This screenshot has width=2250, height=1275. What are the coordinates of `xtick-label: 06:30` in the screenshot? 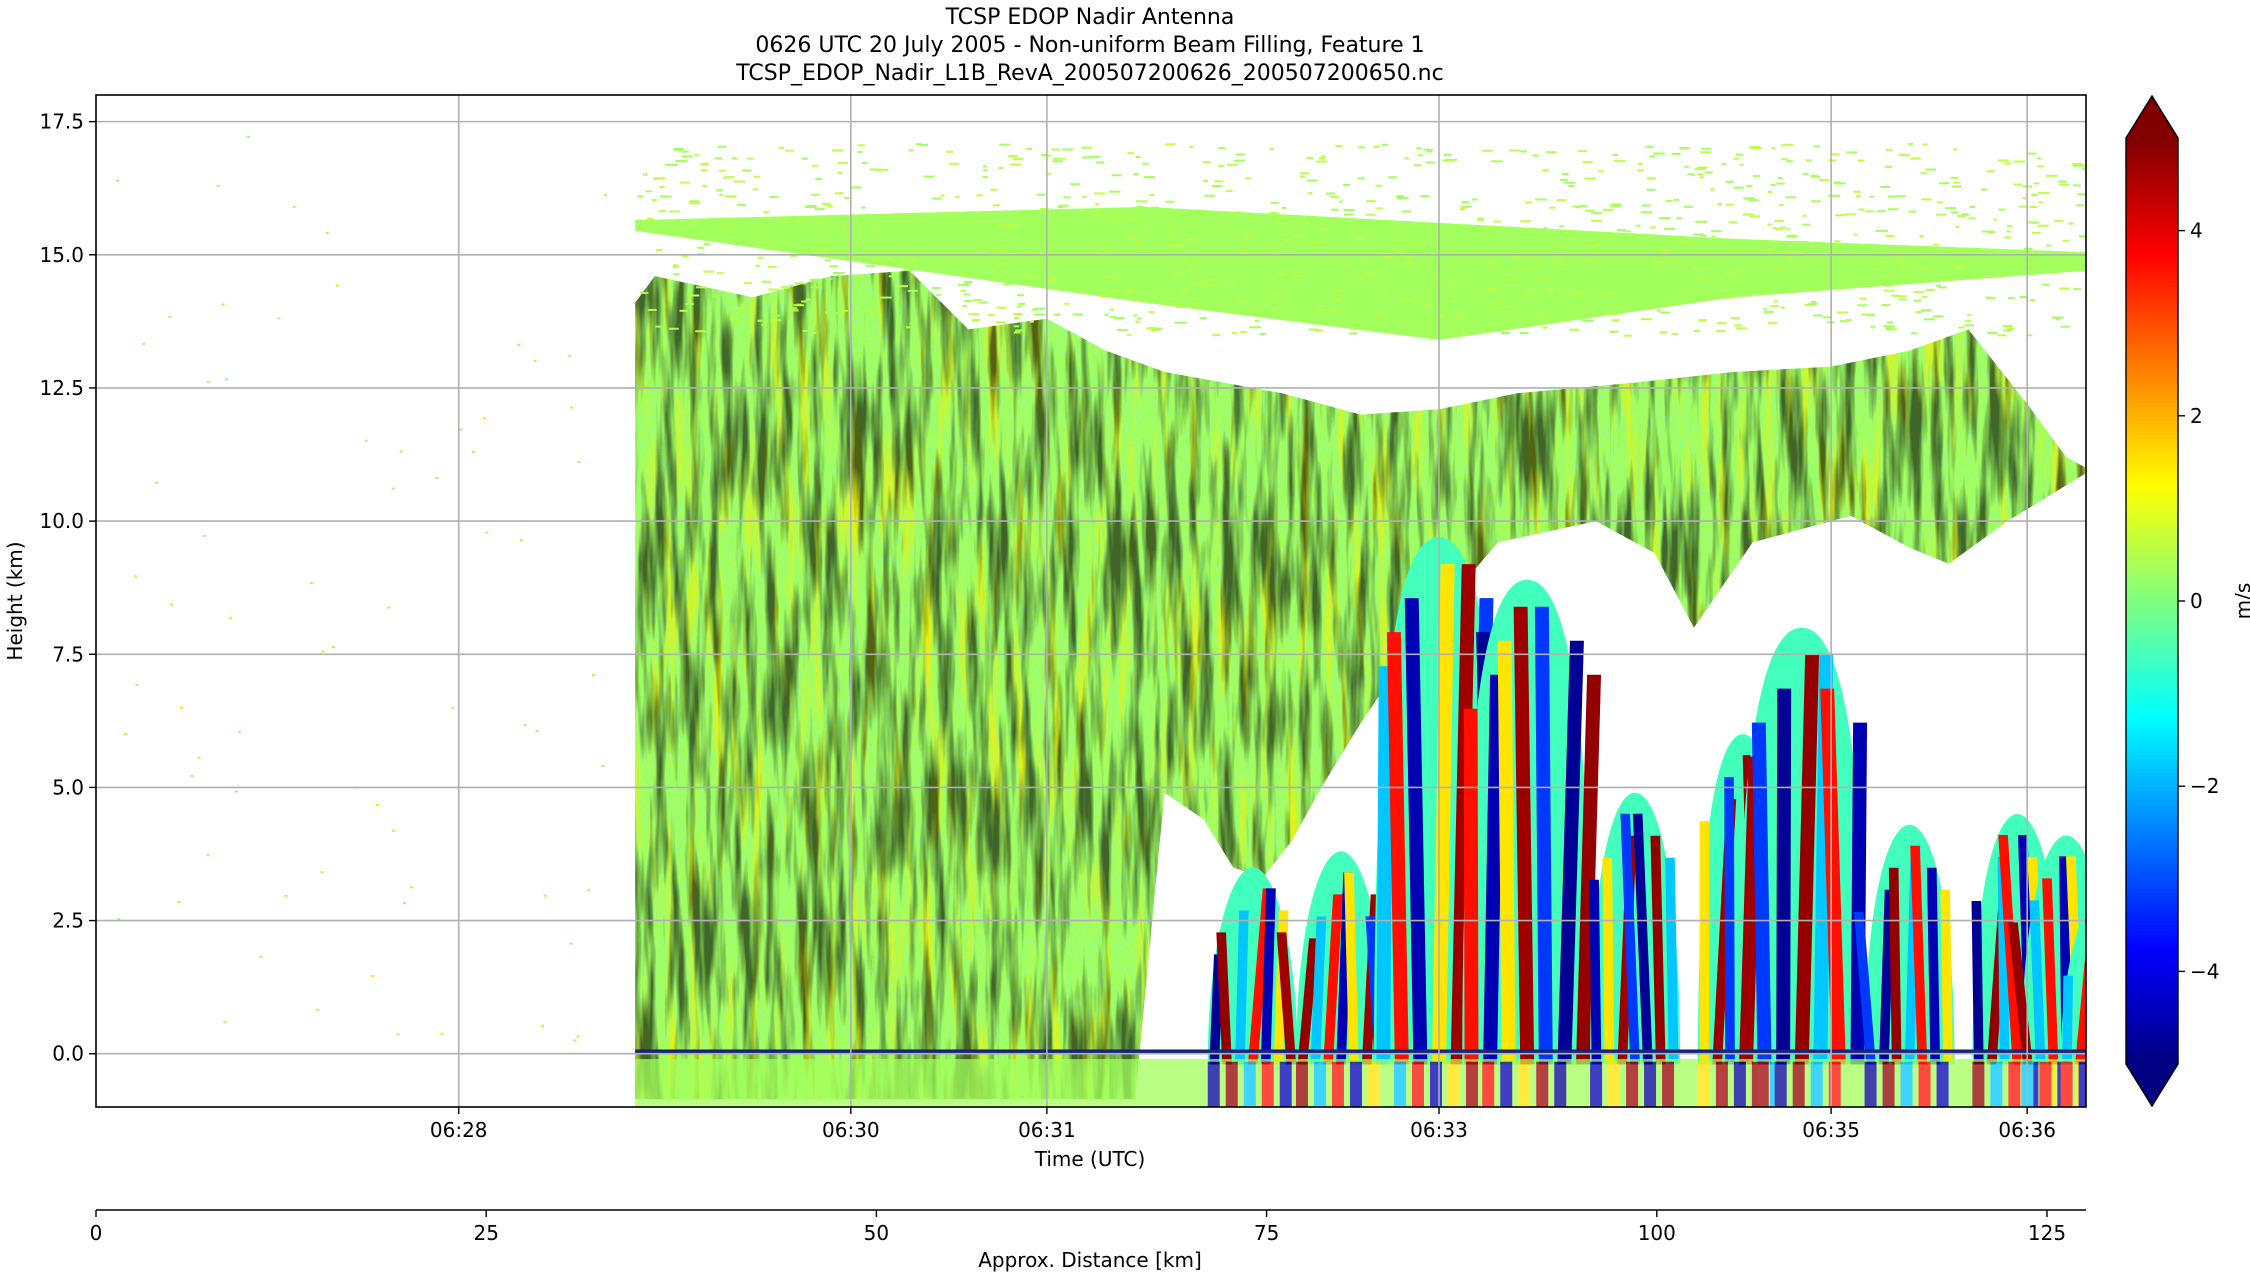 It's located at (851, 1130).